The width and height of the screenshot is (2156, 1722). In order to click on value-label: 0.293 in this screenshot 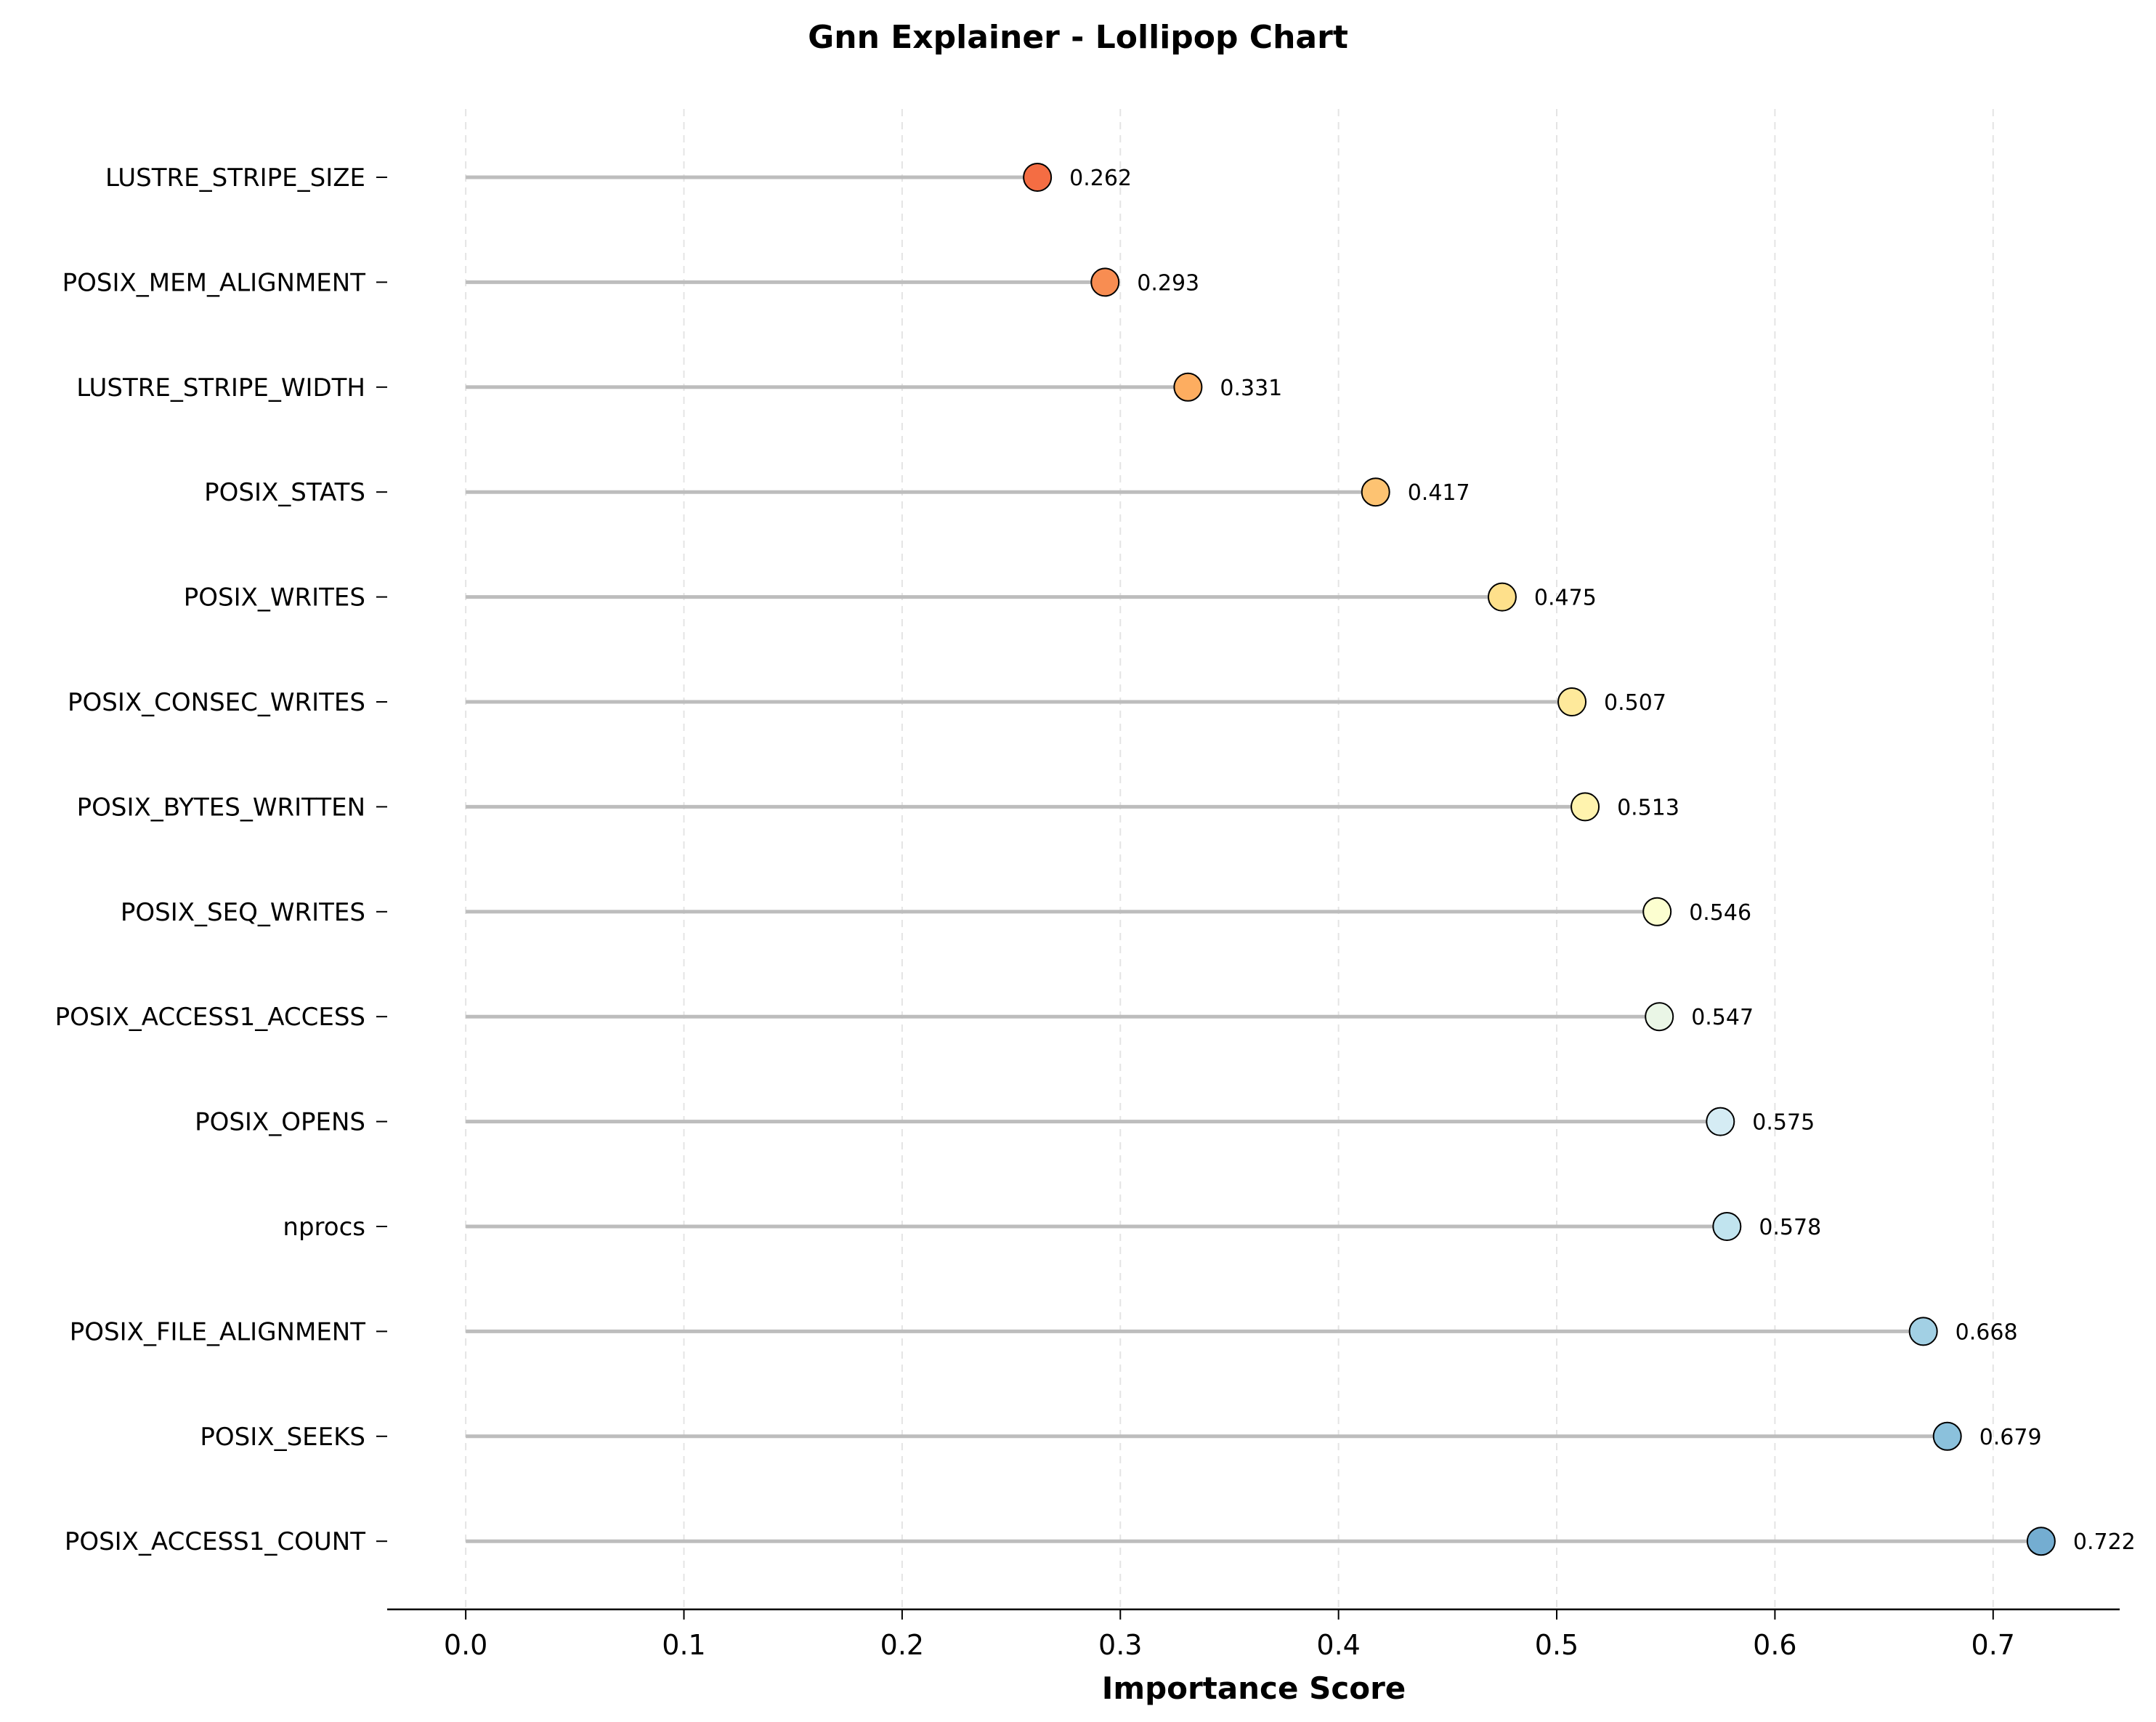, I will do `click(1168, 283)`.